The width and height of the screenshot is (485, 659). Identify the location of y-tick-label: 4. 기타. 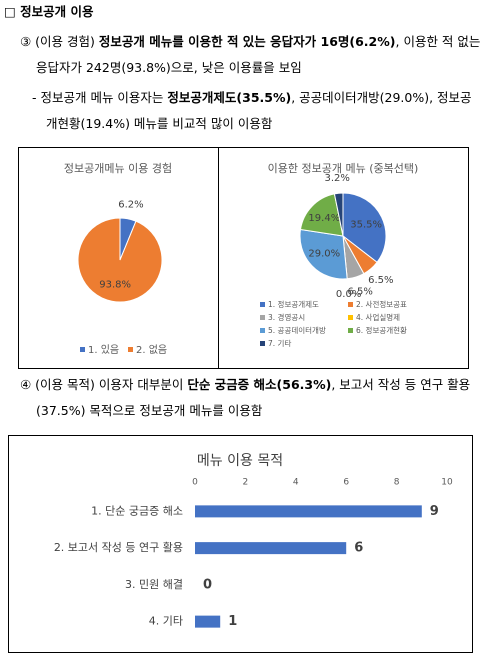
(166, 621).